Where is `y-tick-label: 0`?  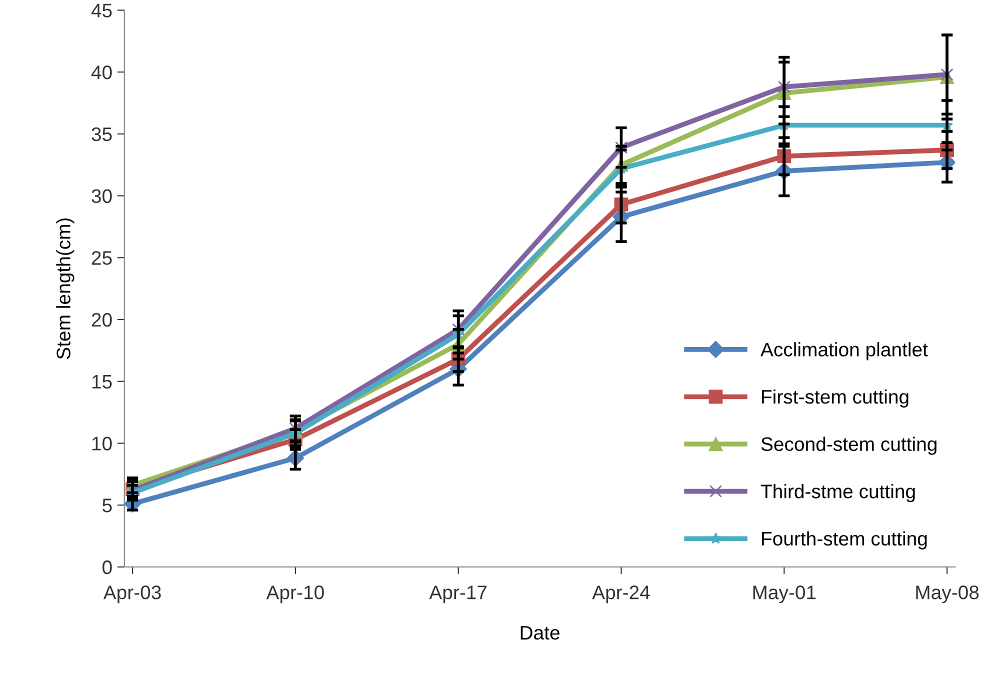 y-tick-label: 0 is located at coordinates (107, 567).